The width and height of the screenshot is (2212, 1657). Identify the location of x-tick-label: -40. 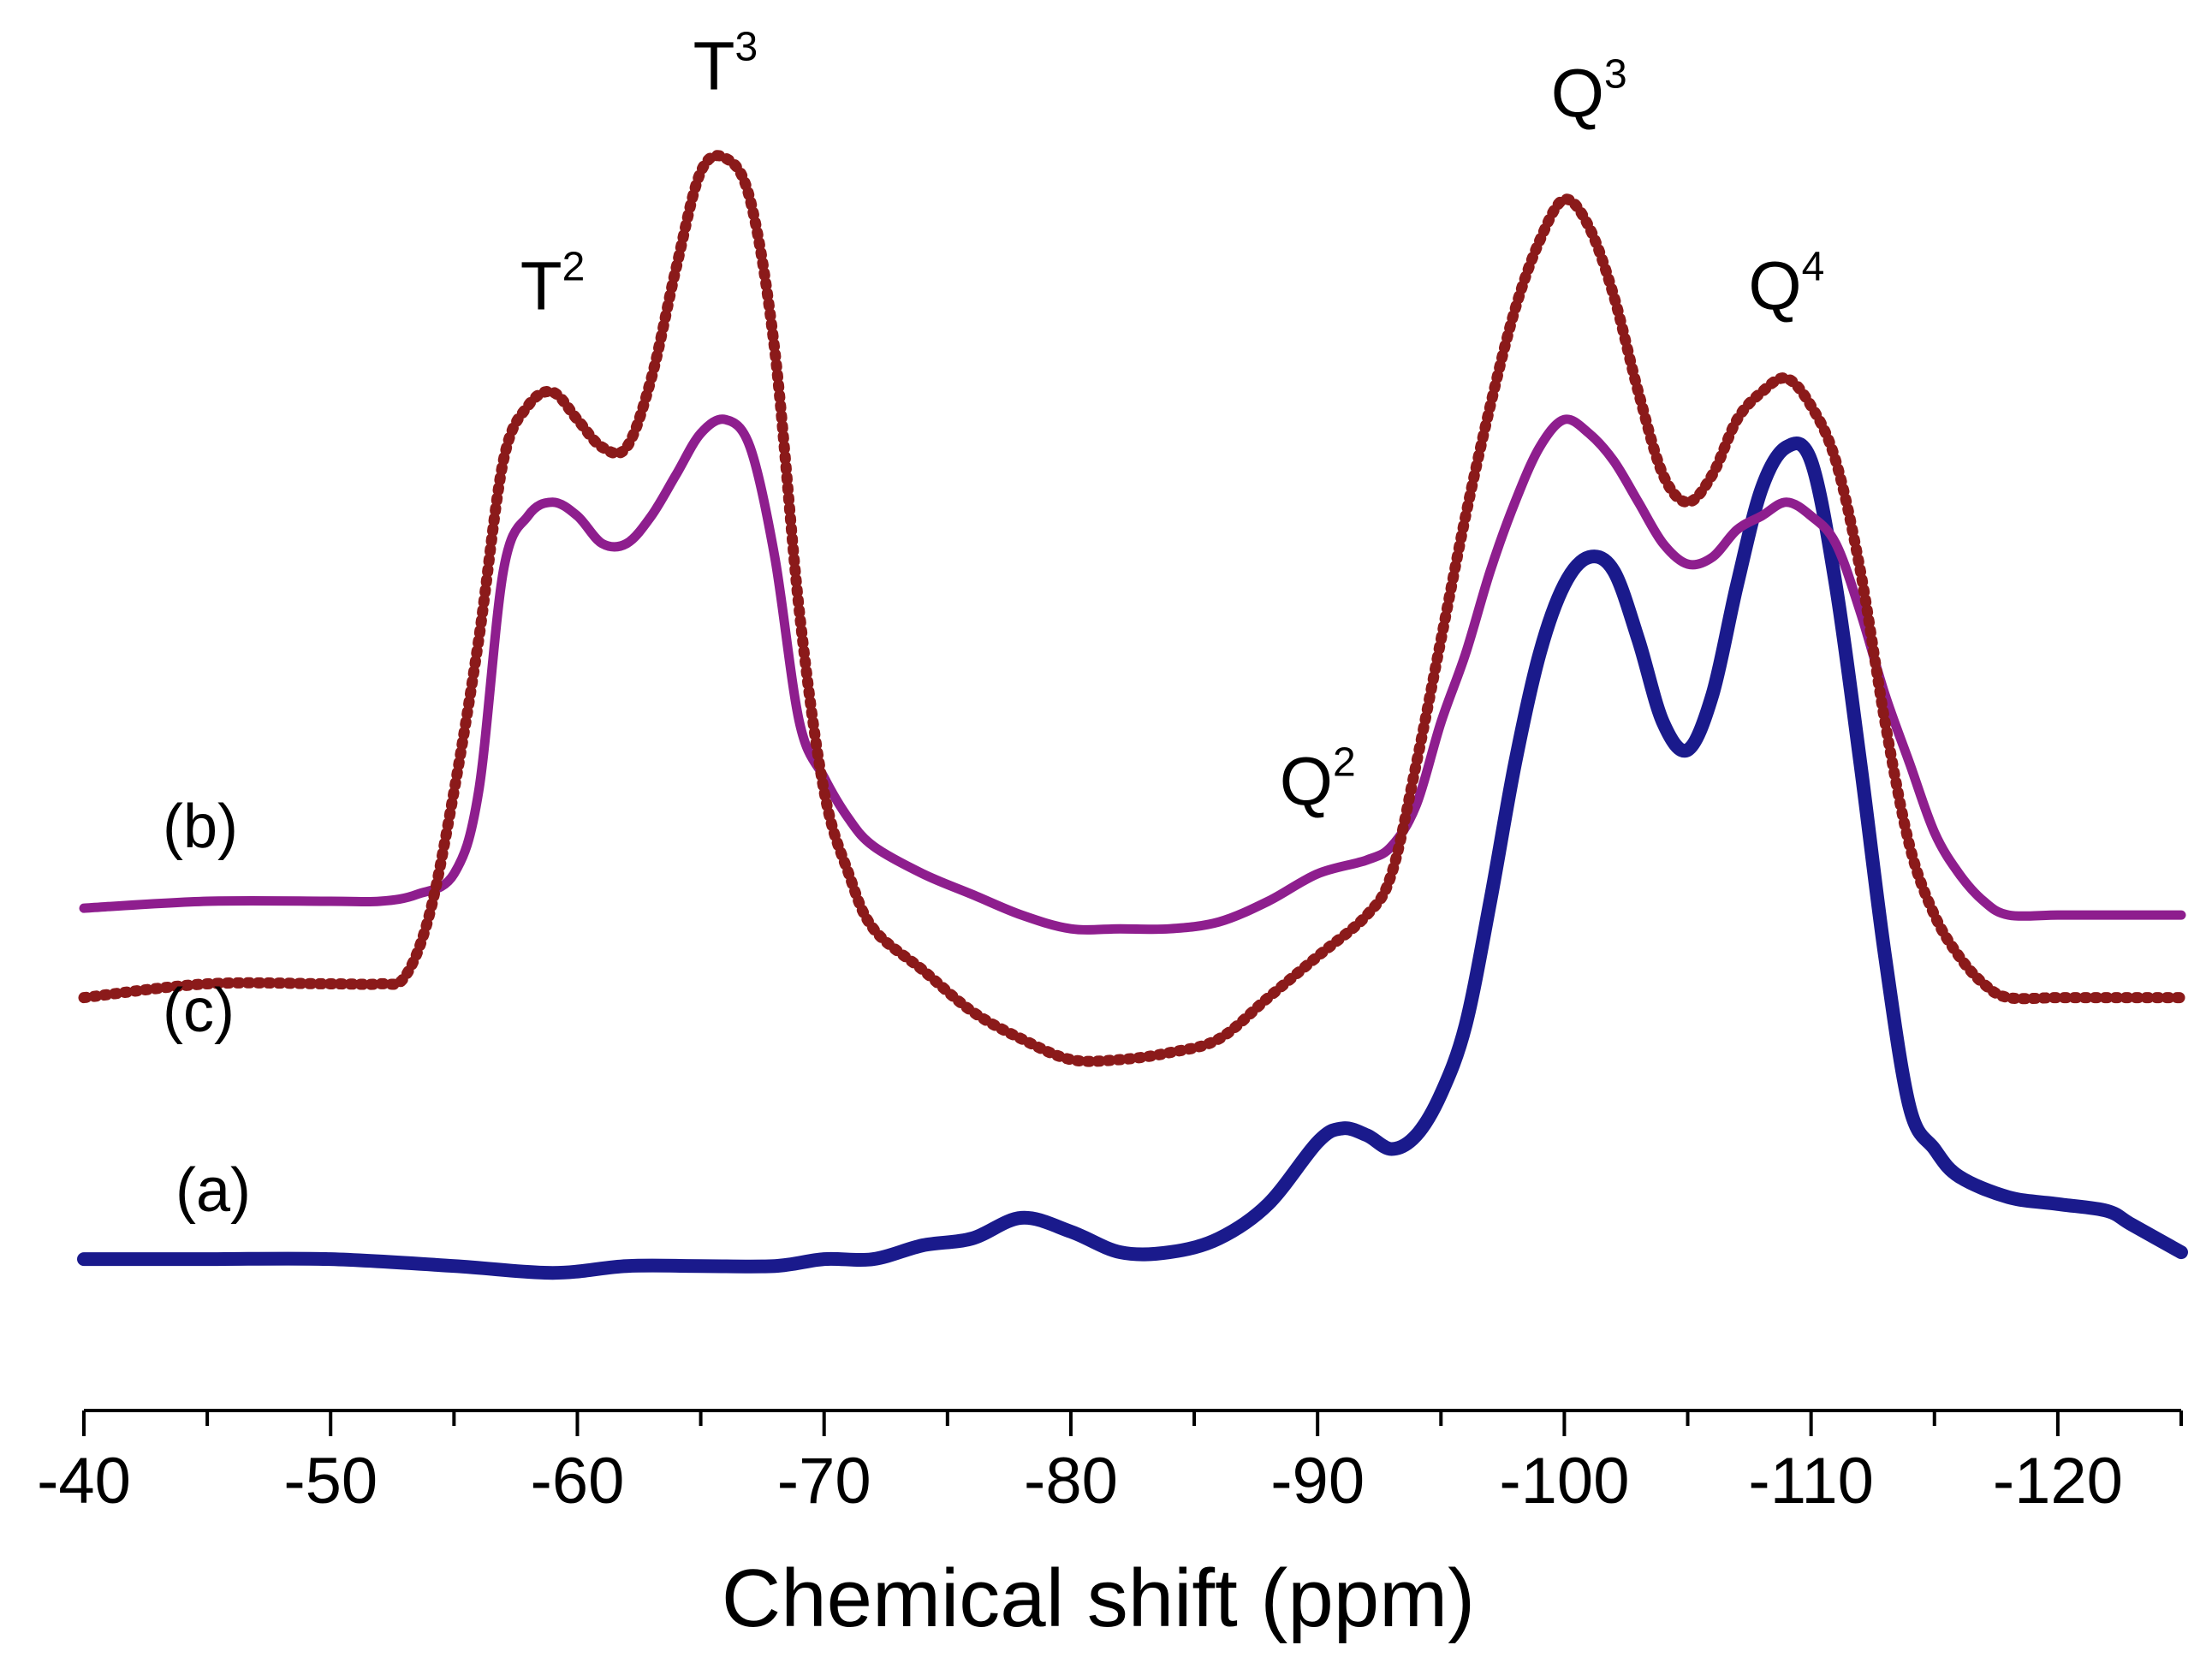
(84, 1481).